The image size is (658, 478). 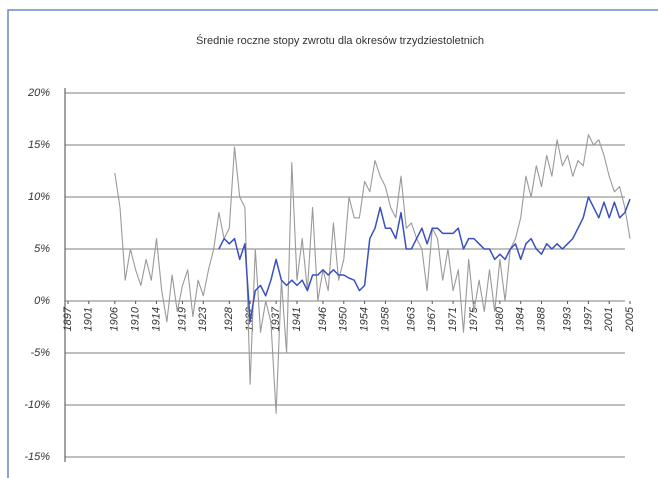 I want to click on x-tick-label: 1950, so click(x=344, y=318).